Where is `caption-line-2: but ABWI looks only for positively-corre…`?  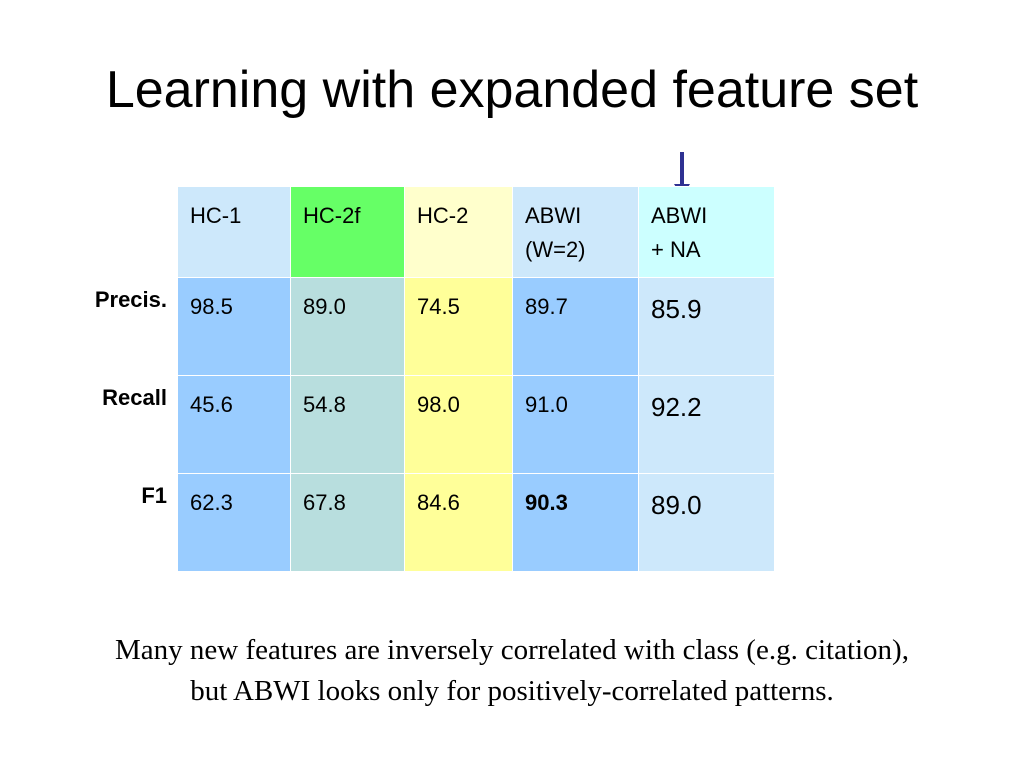 caption-line-2: but ABWI looks only for positively-corre… is located at coordinates (512, 691).